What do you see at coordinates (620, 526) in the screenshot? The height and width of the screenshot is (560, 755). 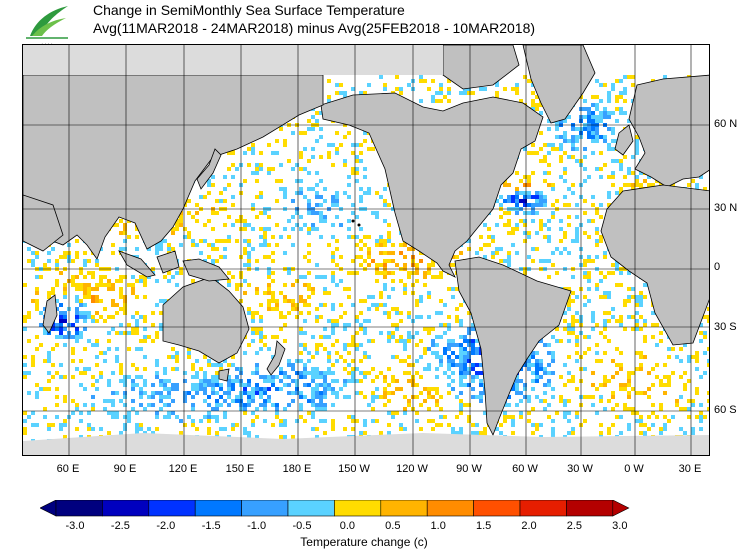 I see `colorbar-tick-label: 3.0` at bounding box center [620, 526].